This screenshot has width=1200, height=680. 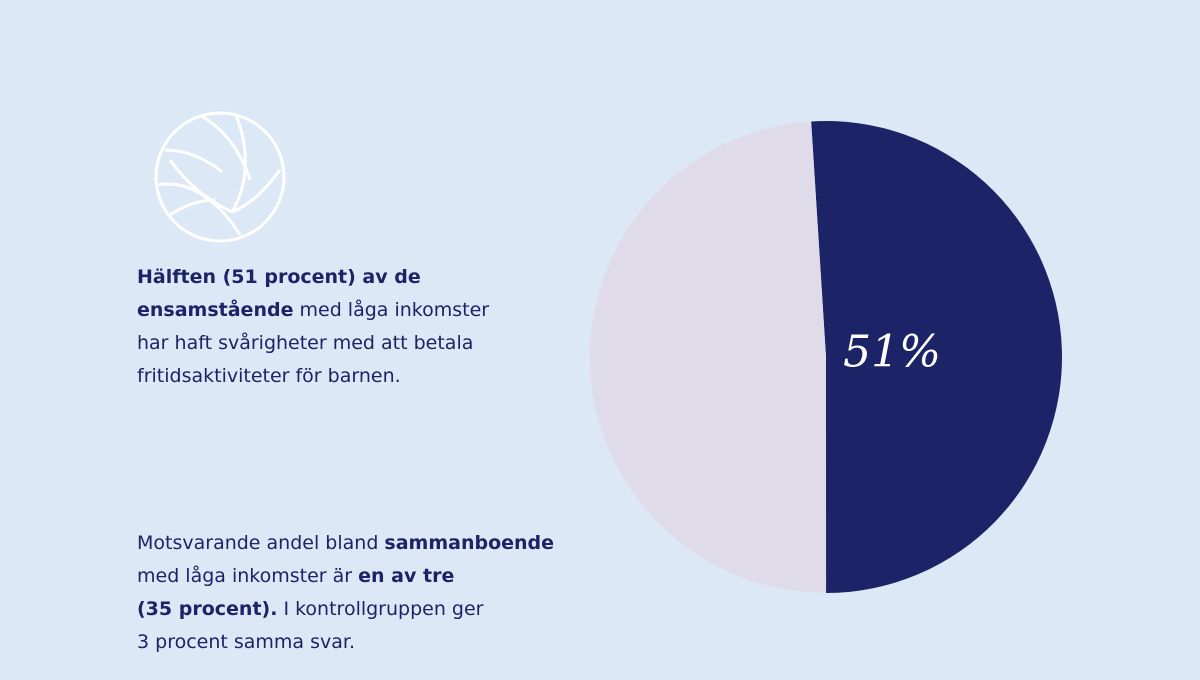 I want to click on text-run: Hälften (51 procent) av de, so click(x=279, y=277).